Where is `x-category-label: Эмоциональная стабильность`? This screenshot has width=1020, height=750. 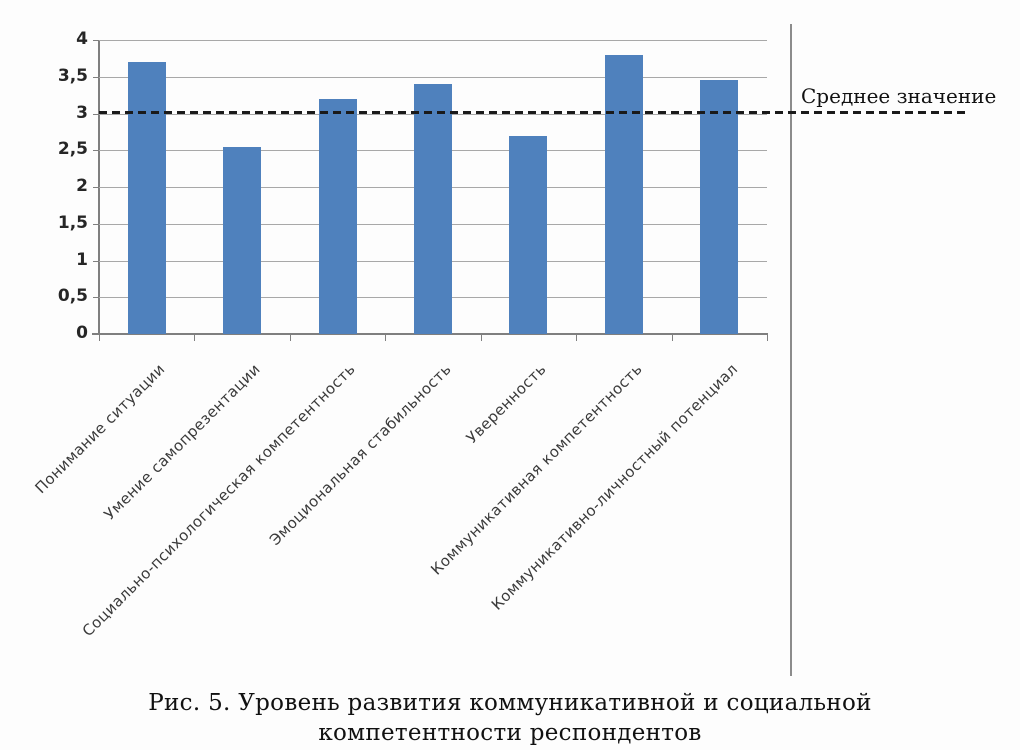
x-category-label: Эмоциональная стабильность is located at coordinates (360, 454).